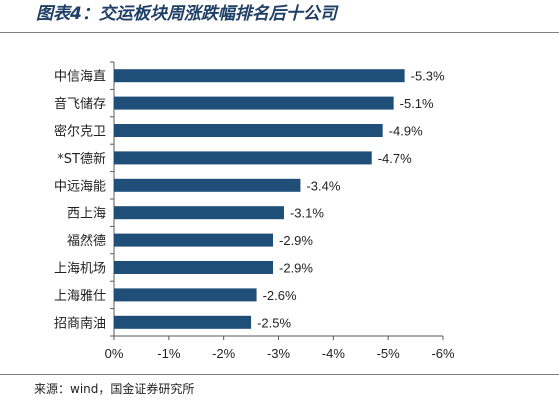 This screenshot has height=404, width=559. I want to click on value-tick-label: -2%, so click(224, 353).